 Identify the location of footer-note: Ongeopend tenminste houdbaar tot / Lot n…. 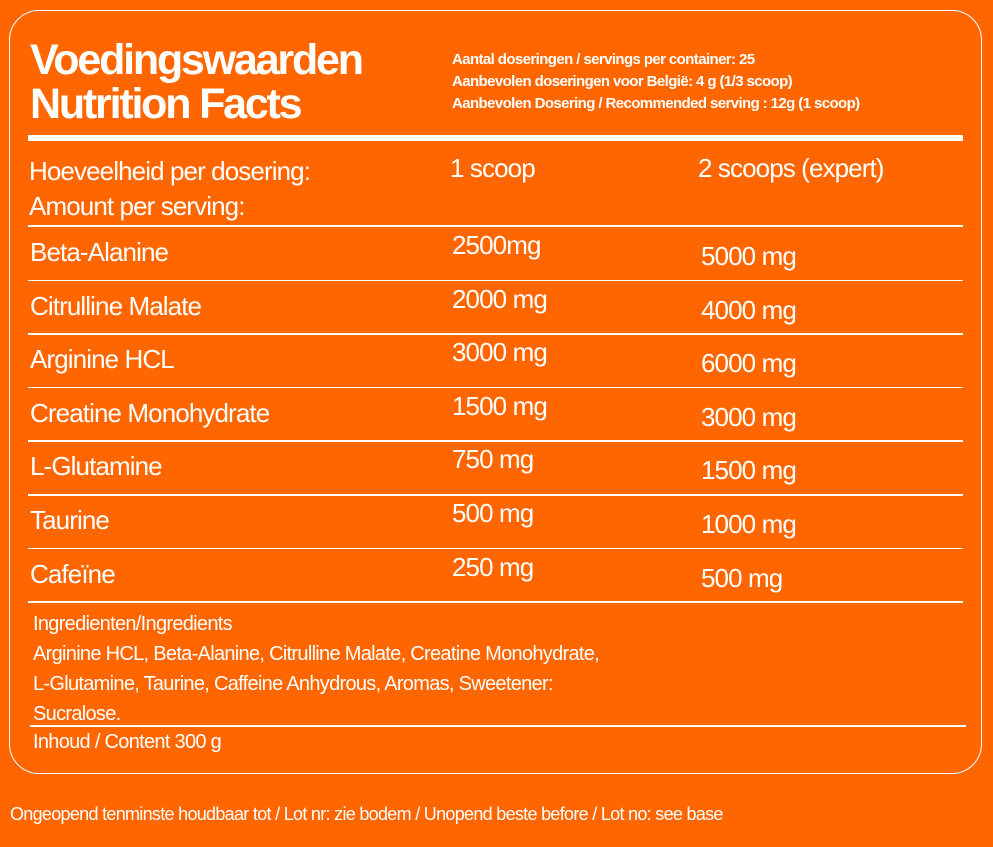
(366, 814).